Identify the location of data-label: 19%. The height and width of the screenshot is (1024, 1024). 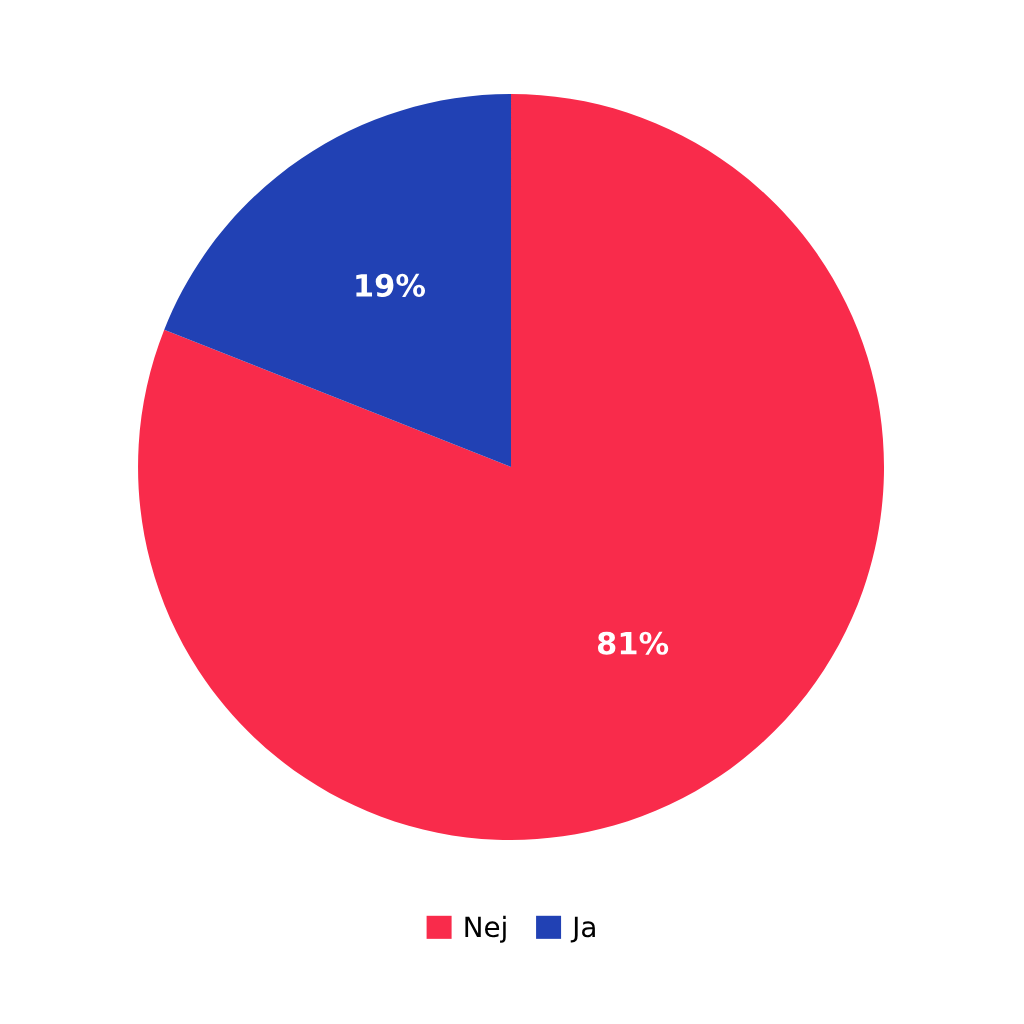
(391, 285).